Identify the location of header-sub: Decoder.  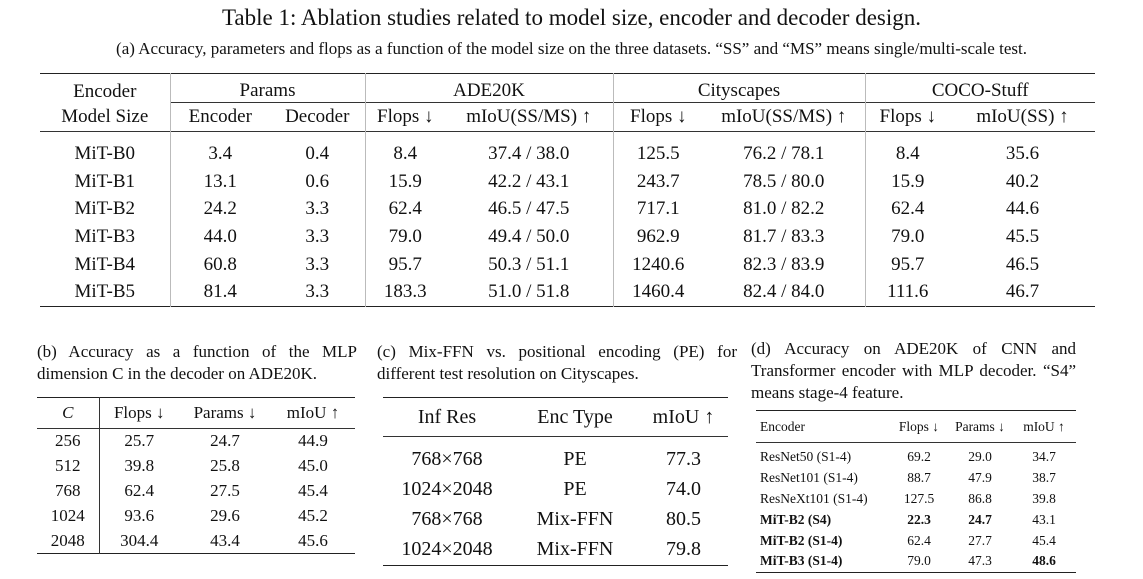
(317, 117).